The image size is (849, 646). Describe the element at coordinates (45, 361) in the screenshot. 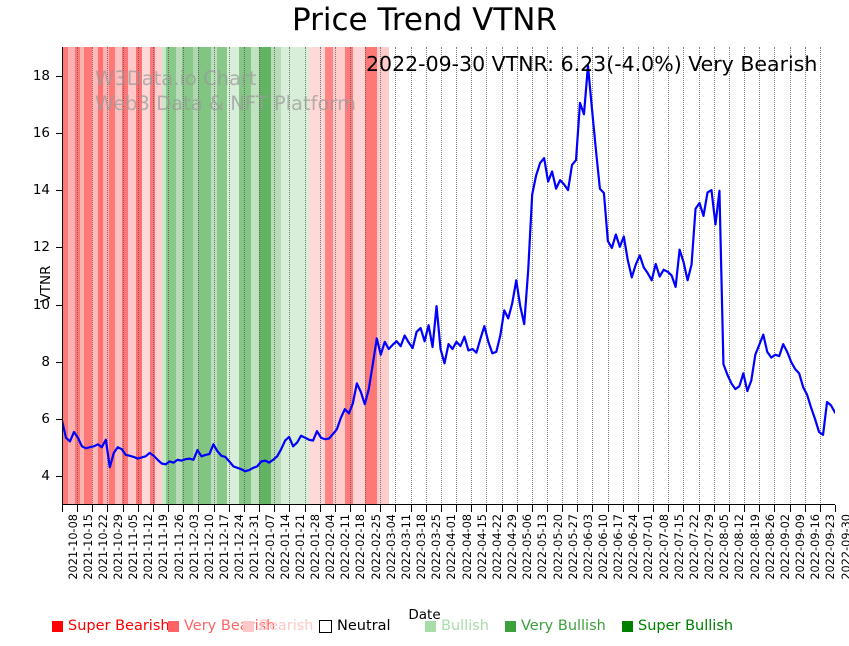

I see `y-tick-label: 8` at that location.